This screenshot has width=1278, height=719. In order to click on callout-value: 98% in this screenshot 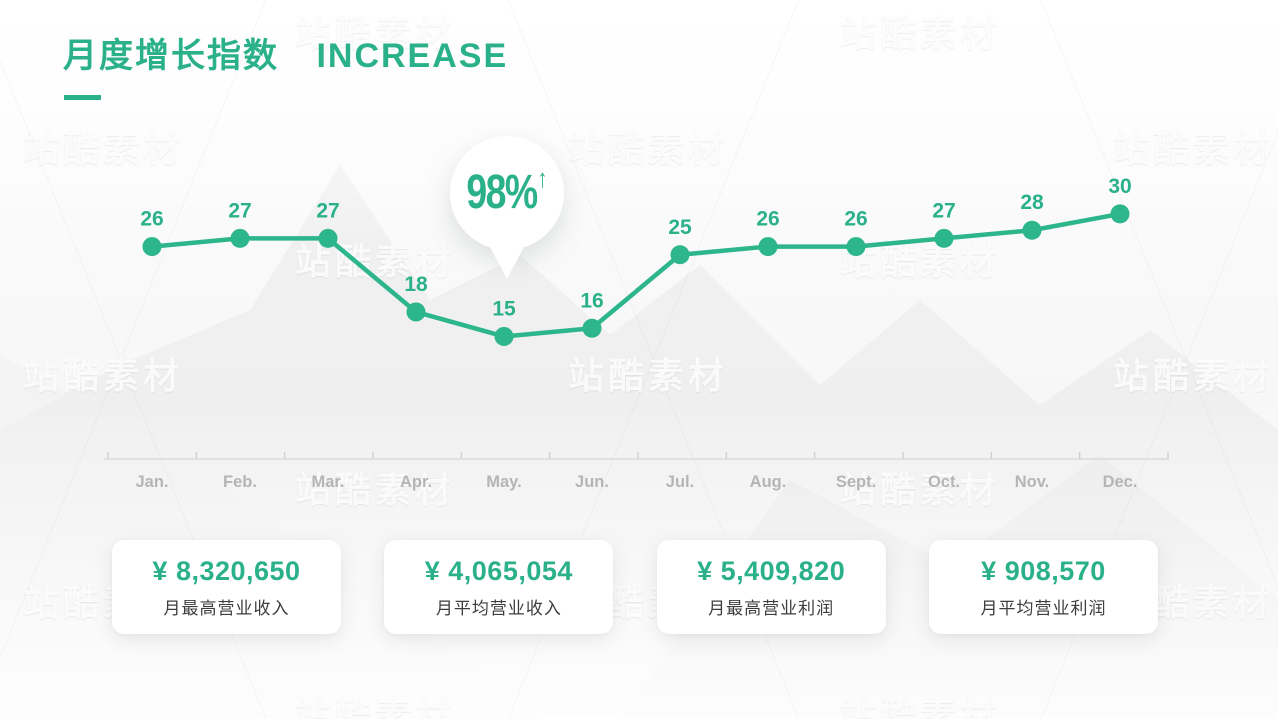, I will do `click(502, 192)`.